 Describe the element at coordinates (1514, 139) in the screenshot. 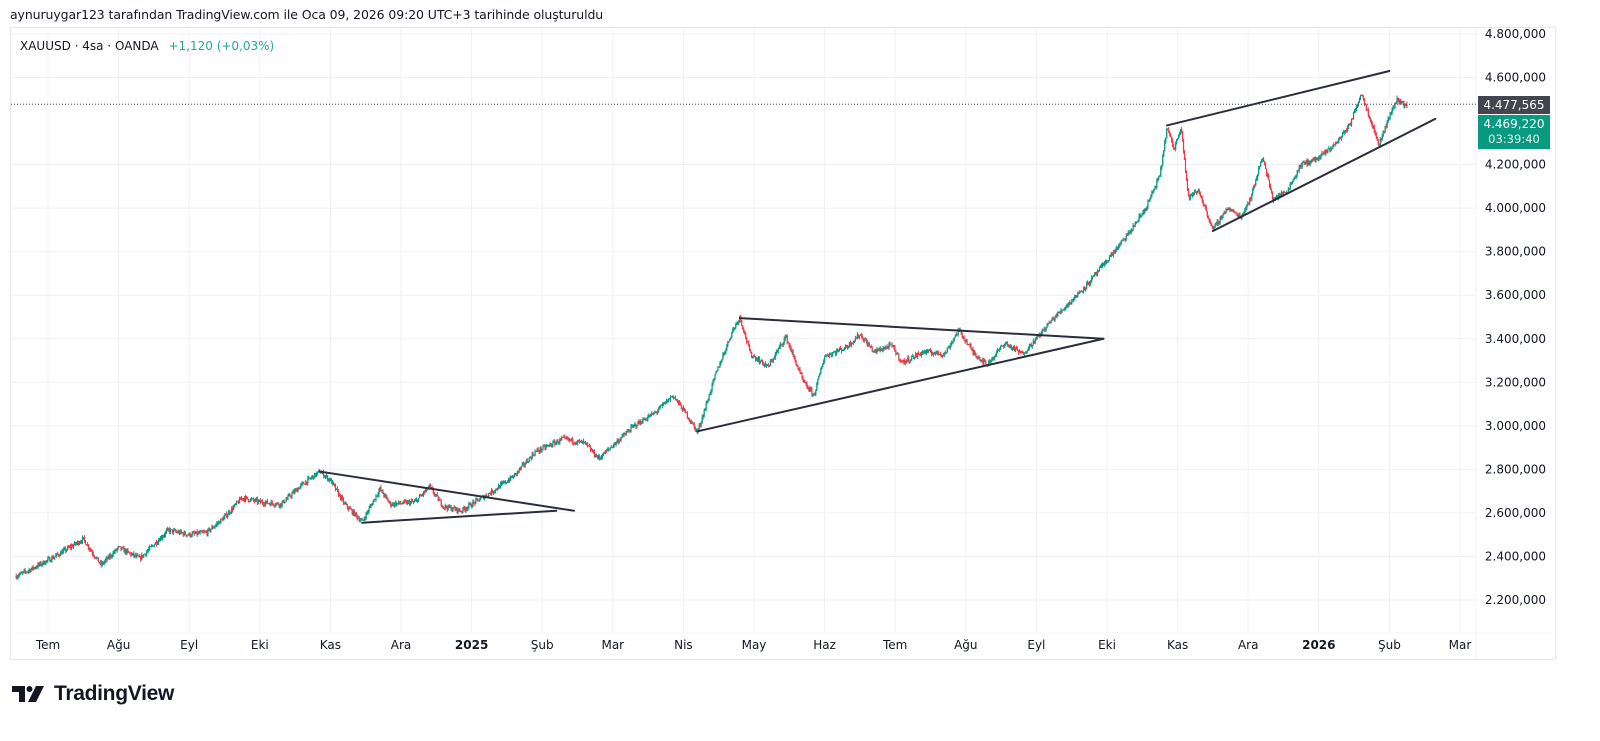

I see `bar-countdown: 03:39:40` at that location.